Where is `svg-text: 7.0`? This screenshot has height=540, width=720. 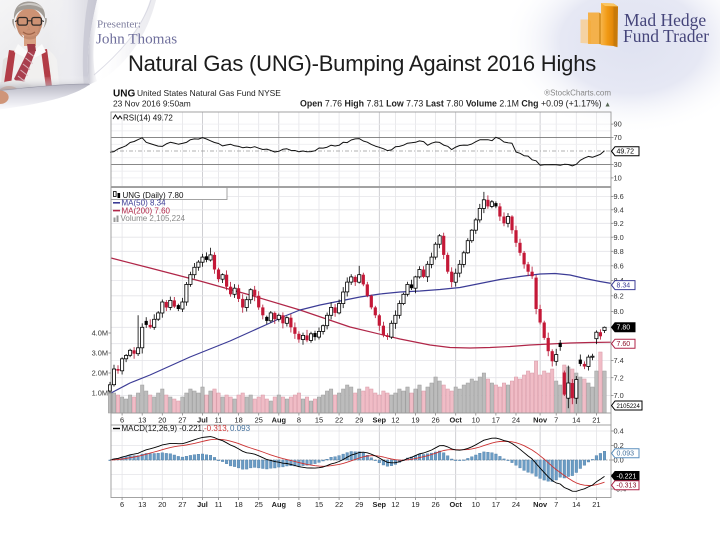 svg-text: 7.0 is located at coordinates (619, 395).